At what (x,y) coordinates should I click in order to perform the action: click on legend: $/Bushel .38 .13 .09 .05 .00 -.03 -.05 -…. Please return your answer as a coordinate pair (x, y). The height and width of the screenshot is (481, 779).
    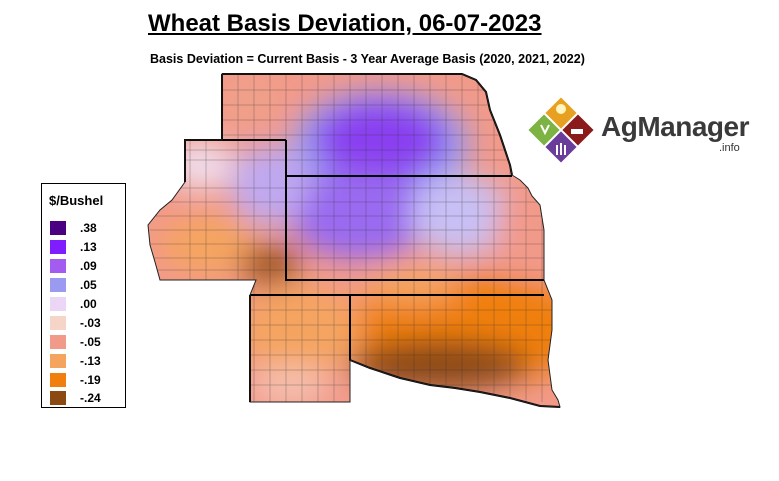
    Looking at the image, I should click on (83, 295).